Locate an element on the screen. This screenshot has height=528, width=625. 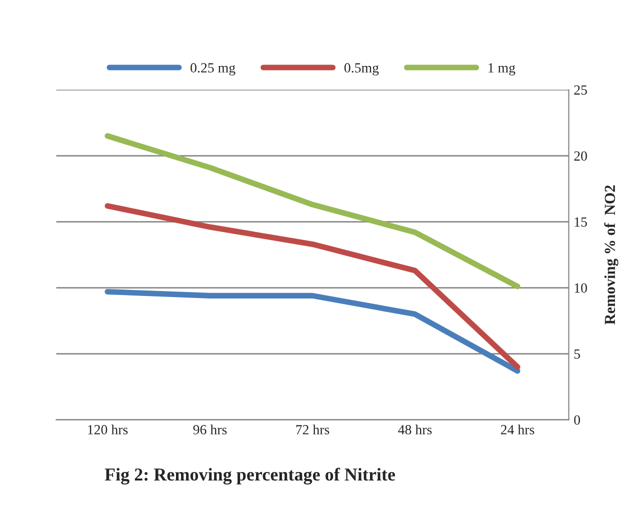
text: Fig 2: Removing percentage of Nitrite is located at coordinates (250, 476).